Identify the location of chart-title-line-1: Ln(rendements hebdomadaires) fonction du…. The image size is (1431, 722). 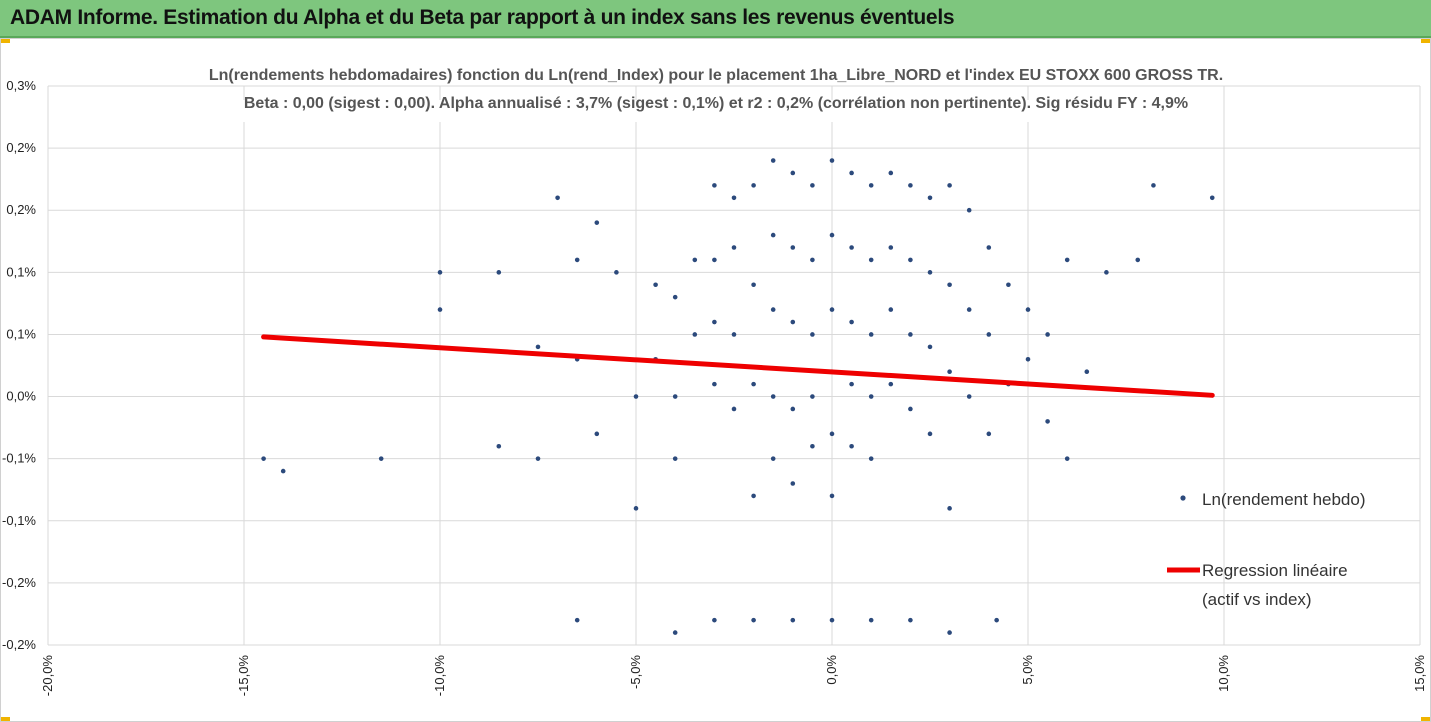
(716, 75).